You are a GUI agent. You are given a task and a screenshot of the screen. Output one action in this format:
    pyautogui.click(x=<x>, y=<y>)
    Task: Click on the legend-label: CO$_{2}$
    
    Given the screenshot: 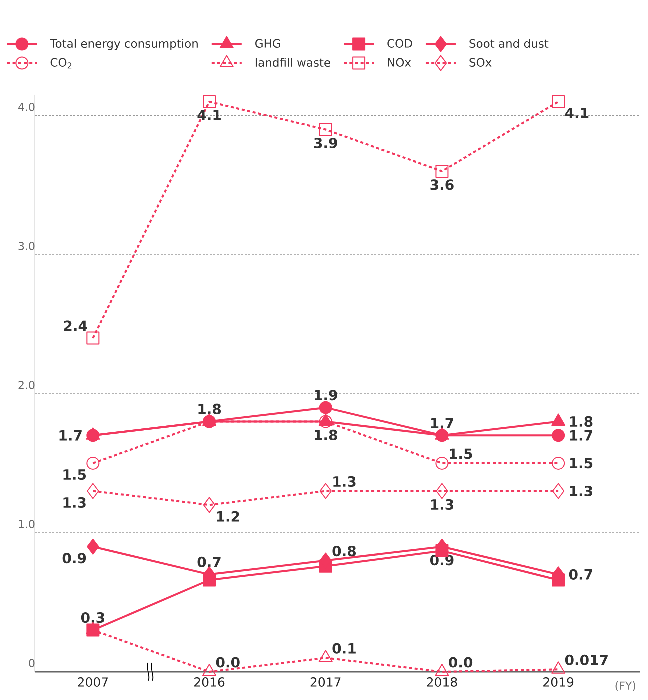 What is the action you would take?
    pyautogui.click(x=61, y=63)
    